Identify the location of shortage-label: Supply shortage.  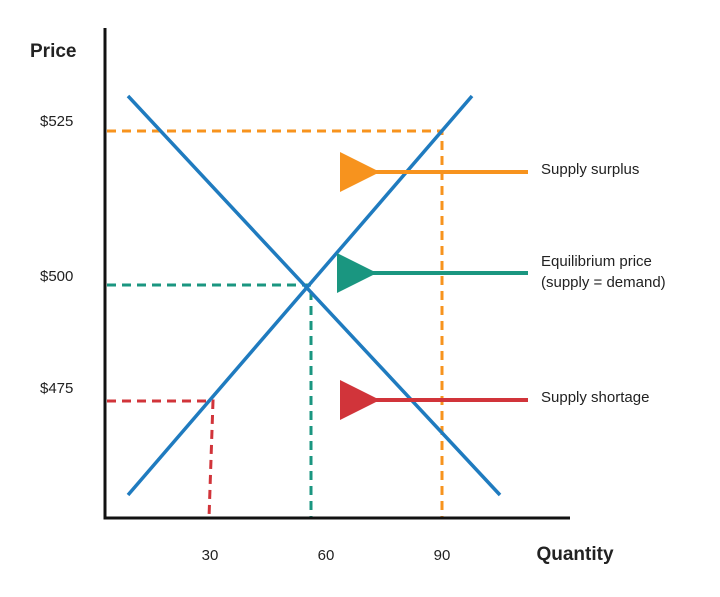
(595, 397).